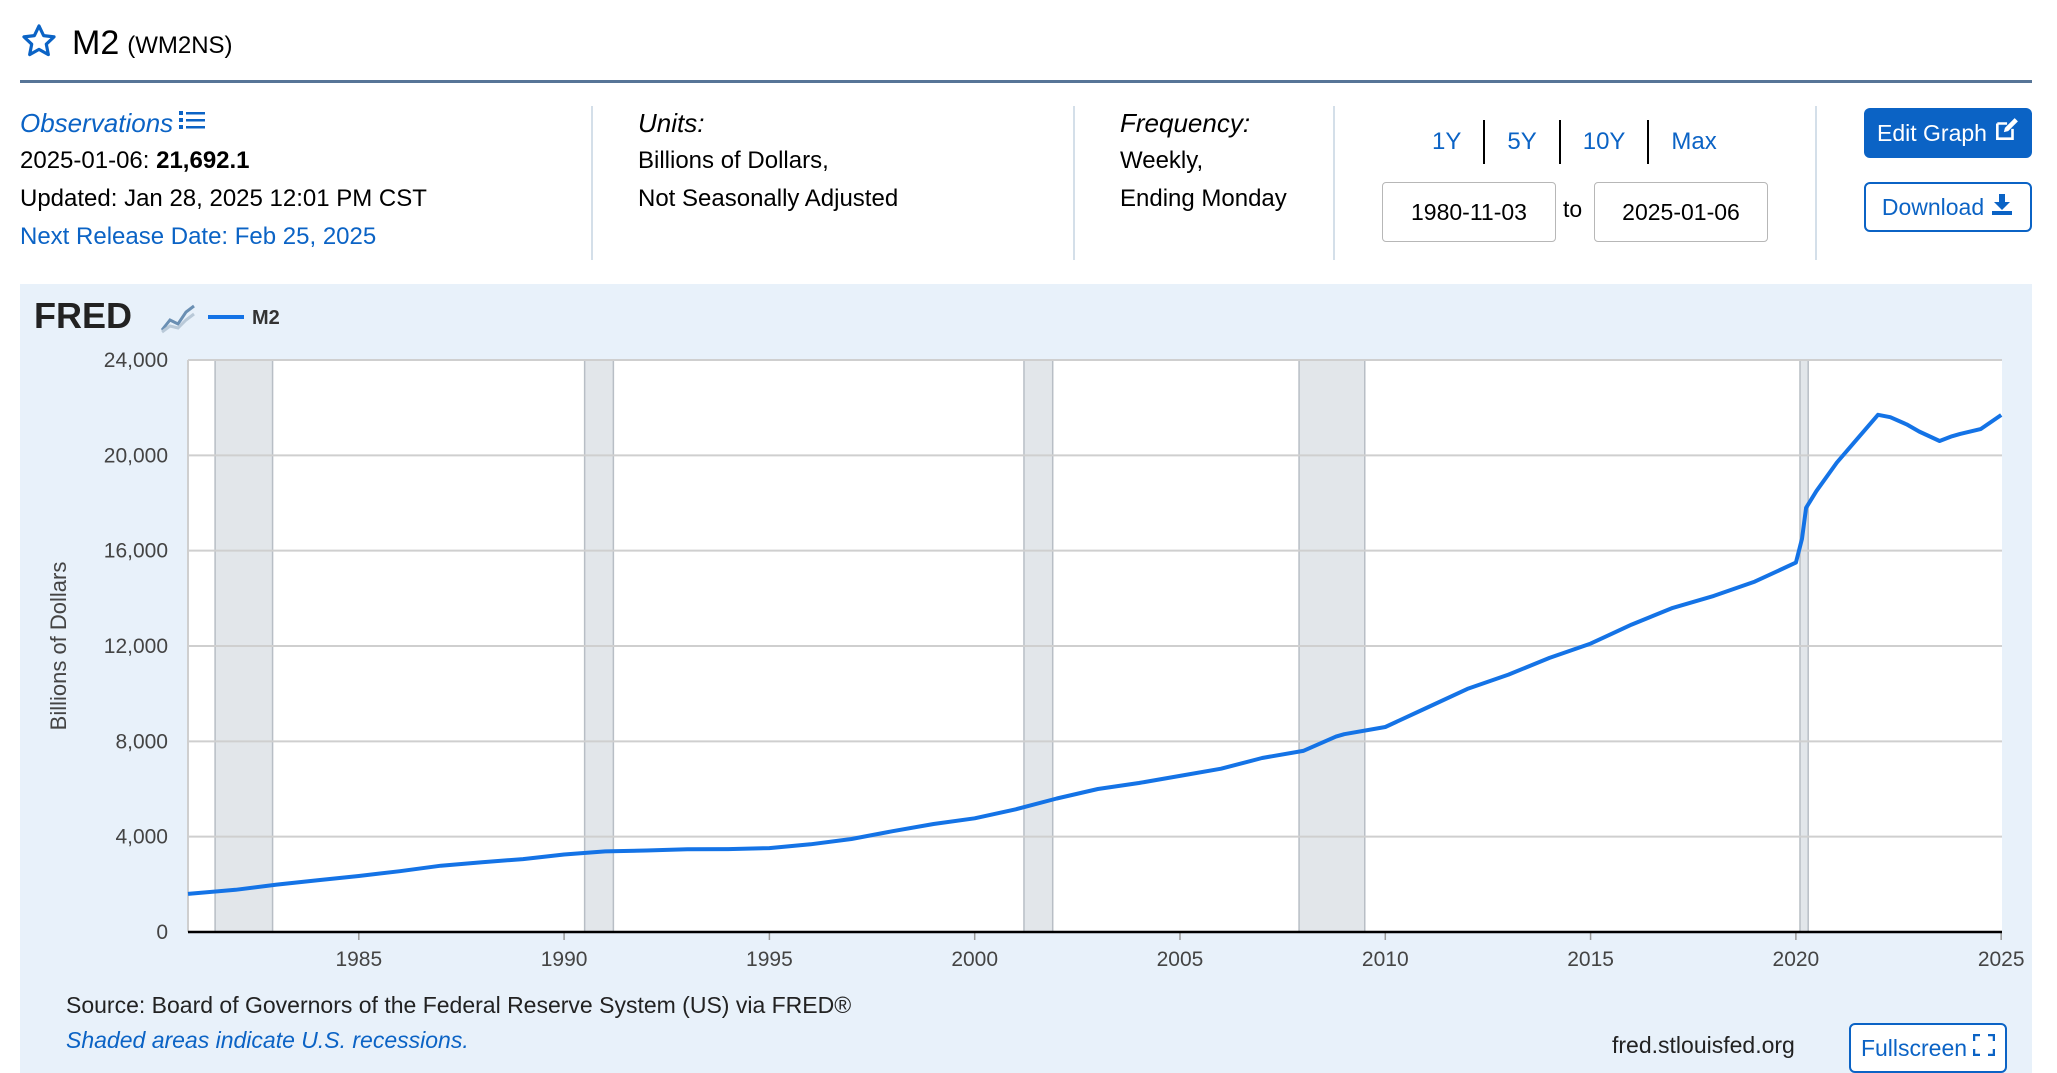 This screenshot has width=2057, height=1073. What do you see at coordinates (136, 551) in the screenshot?
I see `y-tick-label: 16,000` at bounding box center [136, 551].